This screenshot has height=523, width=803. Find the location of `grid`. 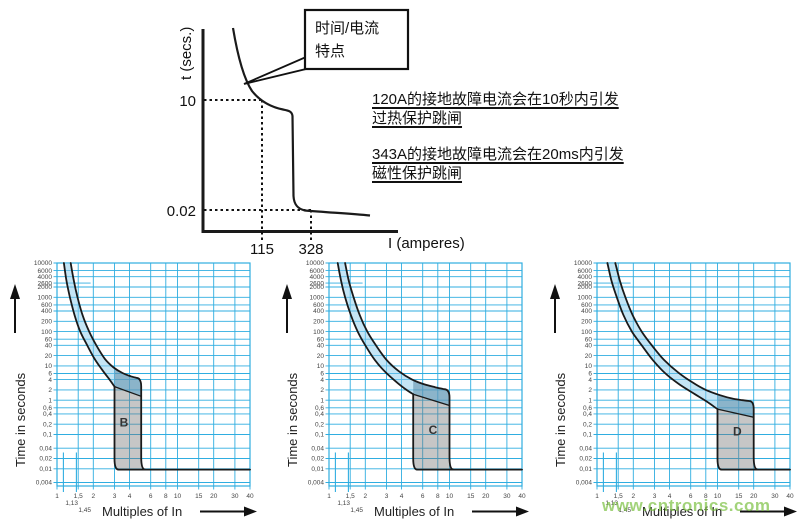

grid is located at coordinates (424, 377).